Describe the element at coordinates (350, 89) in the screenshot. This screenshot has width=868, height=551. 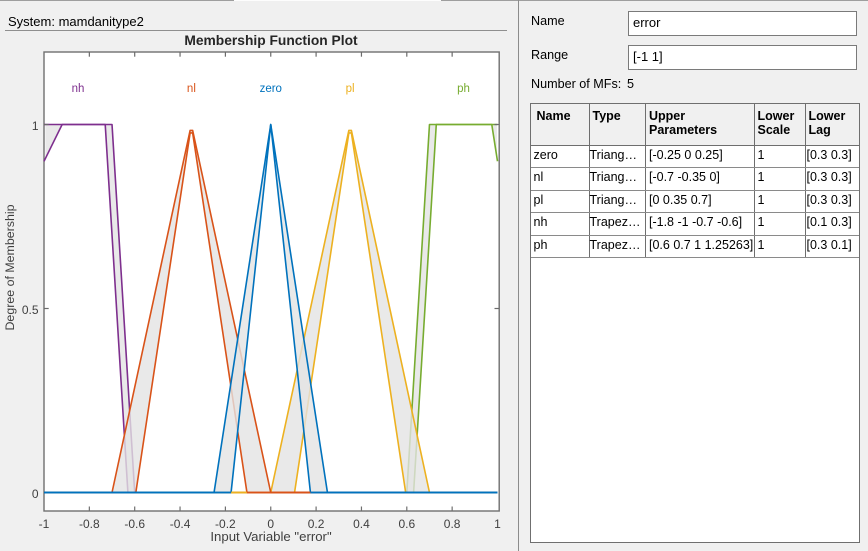
I see `svg-text: pl` at that location.